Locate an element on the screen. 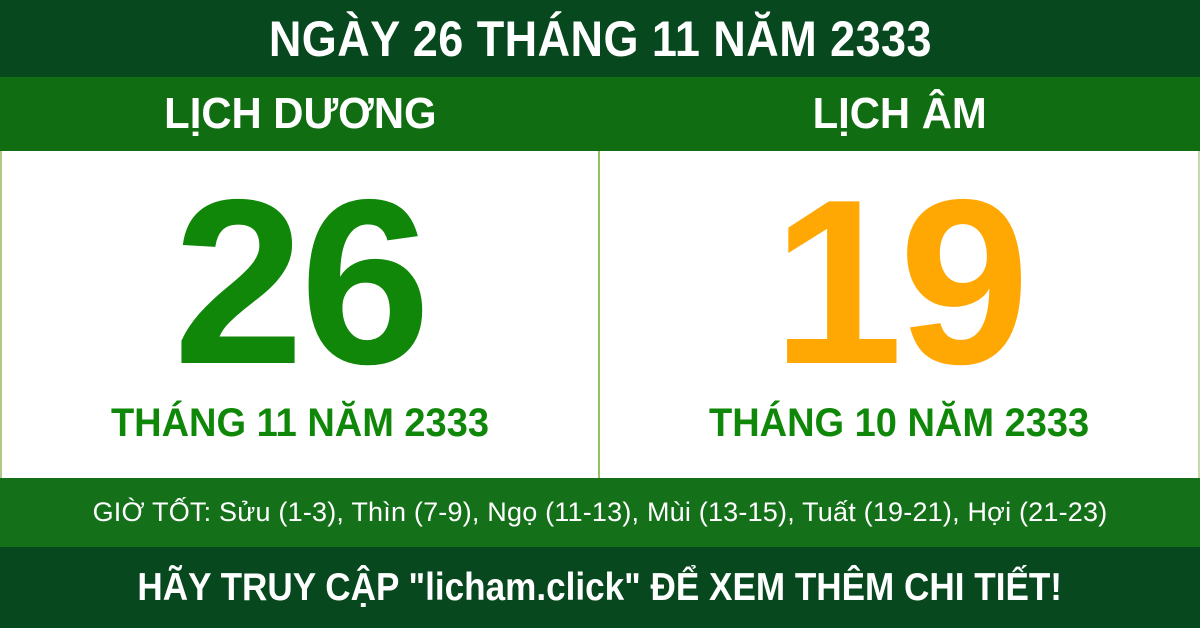 The width and height of the screenshot is (1200, 628). top-title-bar: NGÀY 26 THÁNG 11 NĂM 2333 is located at coordinates (600, 38).